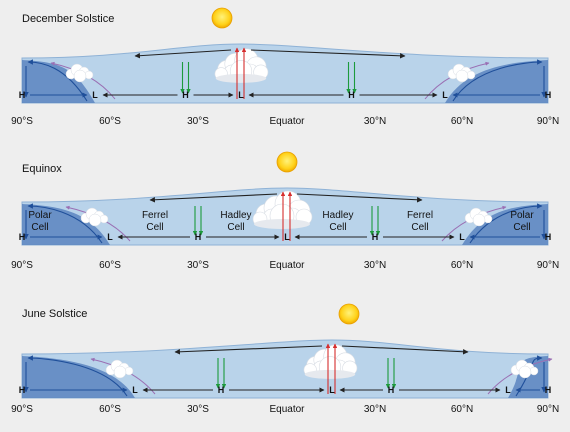 The height and width of the screenshot is (432, 570). What do you see at coordinates (68, 19) in the screenshot?
I see `panel-title: December Solstice` at bounding box center [68, 19].